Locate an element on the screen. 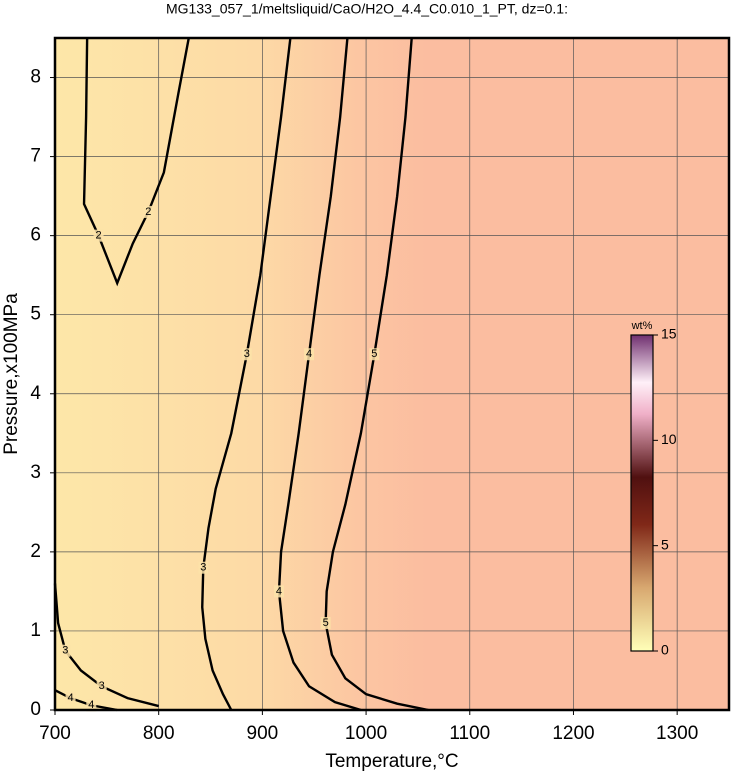 This screenshot has width=734, height=781. colorbar-tick-label: 10 is located at coordinates (669, 439).